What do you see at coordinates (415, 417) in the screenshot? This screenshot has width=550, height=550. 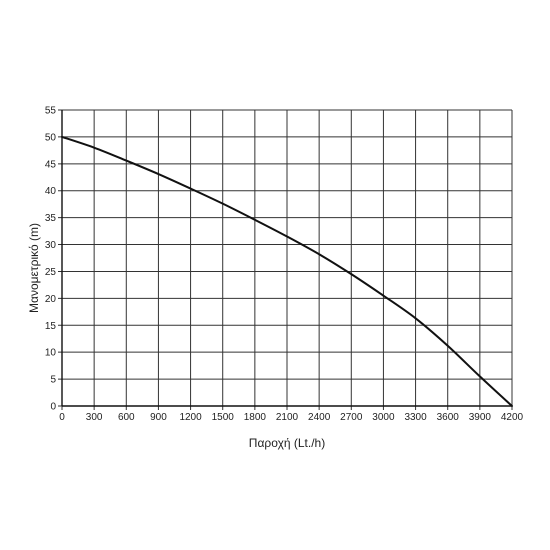 I see `x-tick-label: 3300` at bounding box center [415, 417].